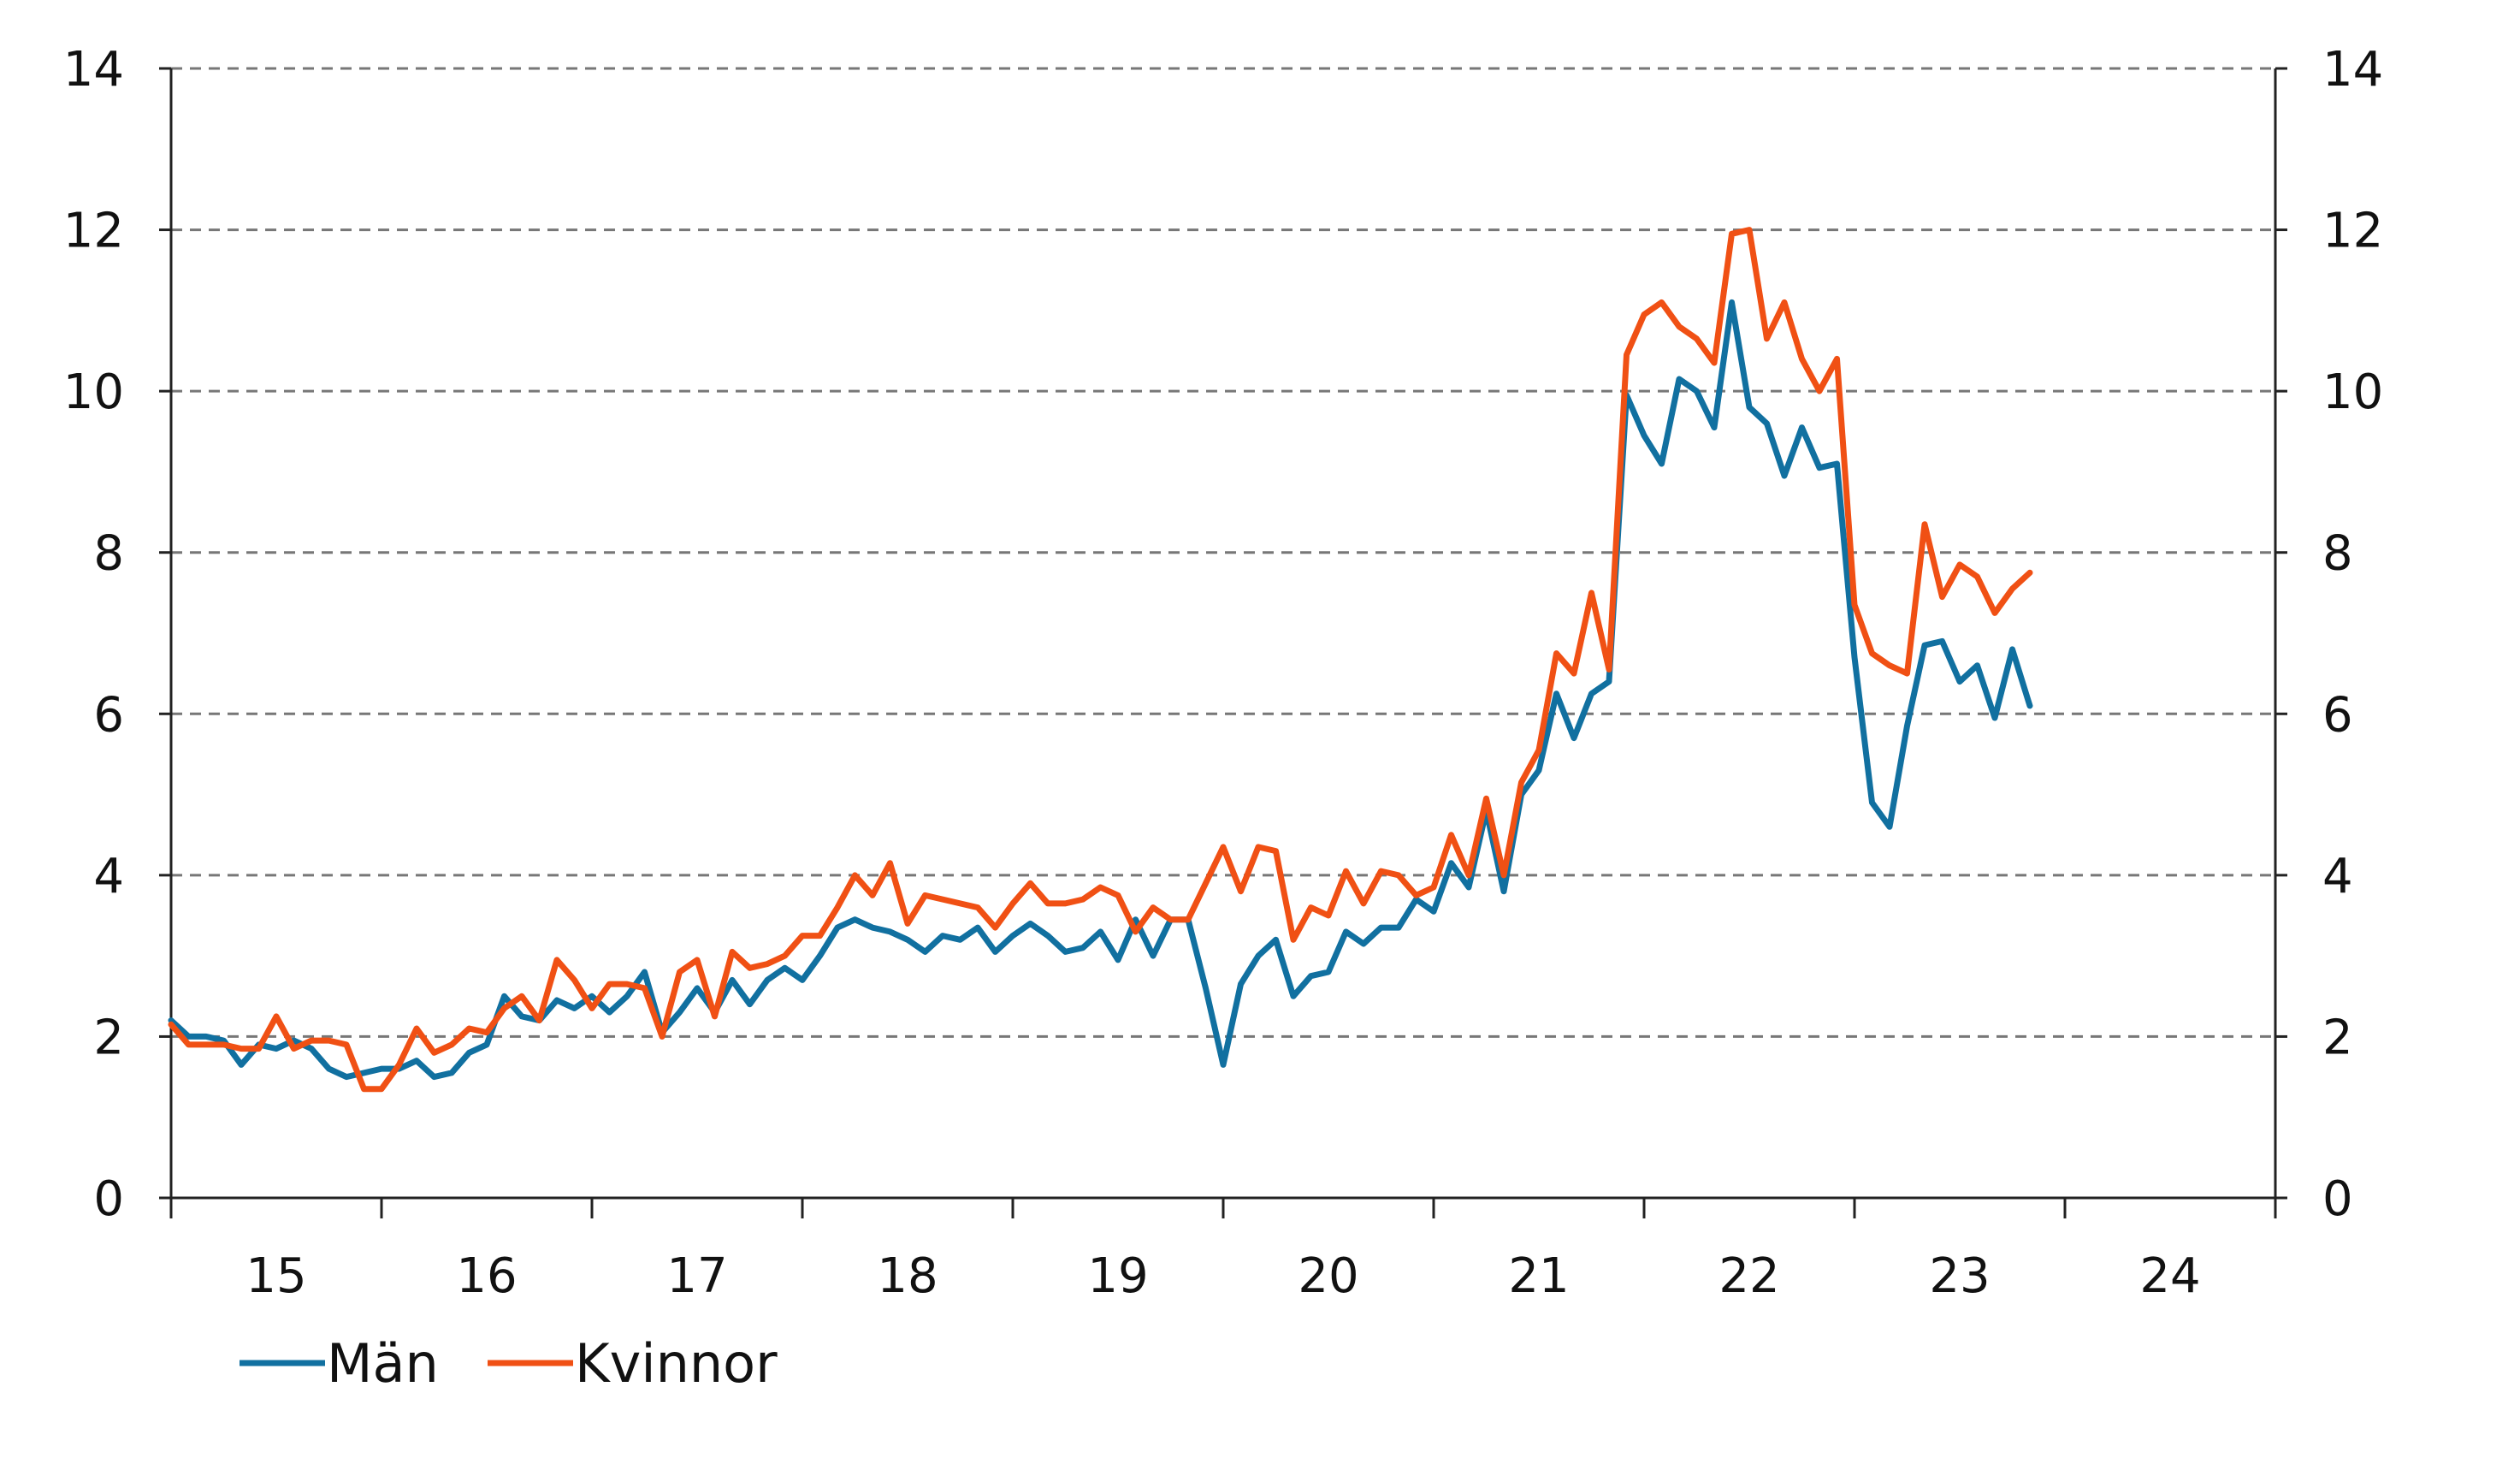  I want to click on y-tick-label-left: 2, so click(108, 1037).